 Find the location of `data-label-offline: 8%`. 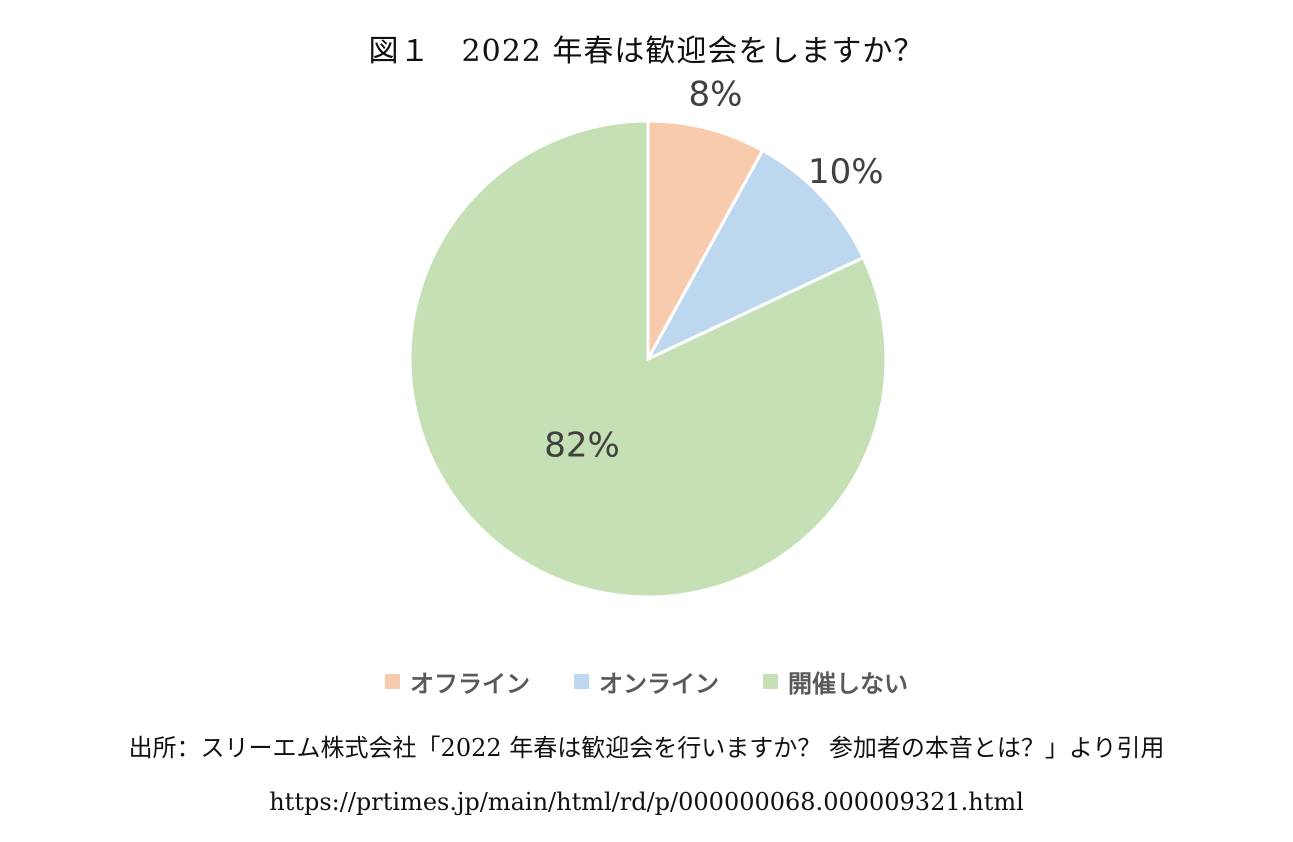

data-label-offline: 8% is located at coordinates (715, 95).